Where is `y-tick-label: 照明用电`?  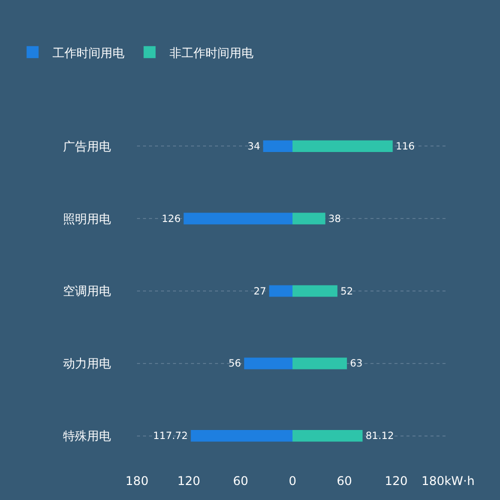
y-tick-label: 照明用电 is located at coordinates (87, 219).